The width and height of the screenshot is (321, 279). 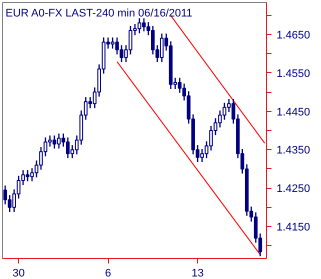 I want to click on x-tick-label: 13, so click(x=197, y=273).